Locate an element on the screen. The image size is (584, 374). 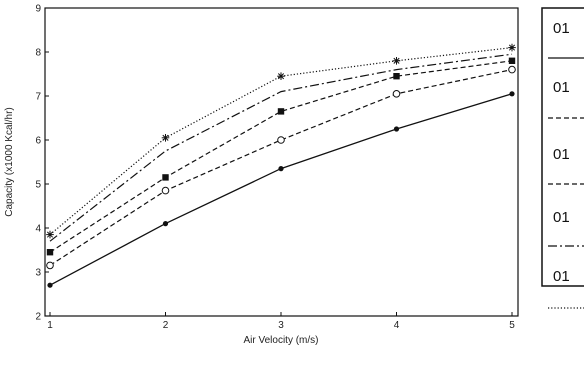
x-tick-label: 2 is located at coordinates (166, 325).